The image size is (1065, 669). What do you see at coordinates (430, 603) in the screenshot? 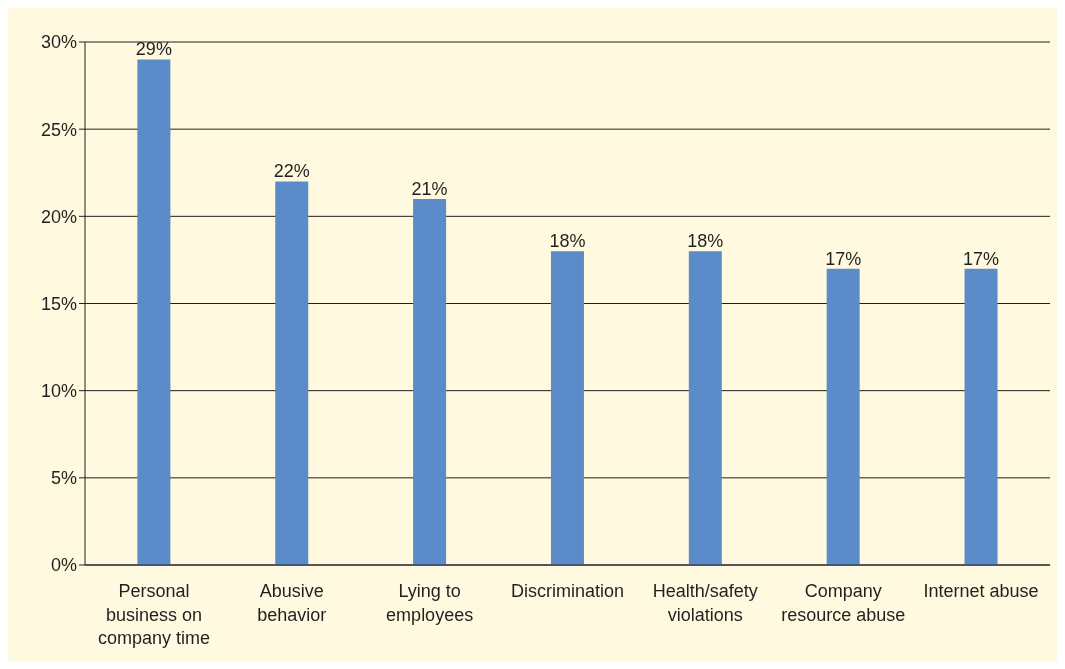
I see `x-tick-label: Lying to employees` at bounding box center [430, 603].